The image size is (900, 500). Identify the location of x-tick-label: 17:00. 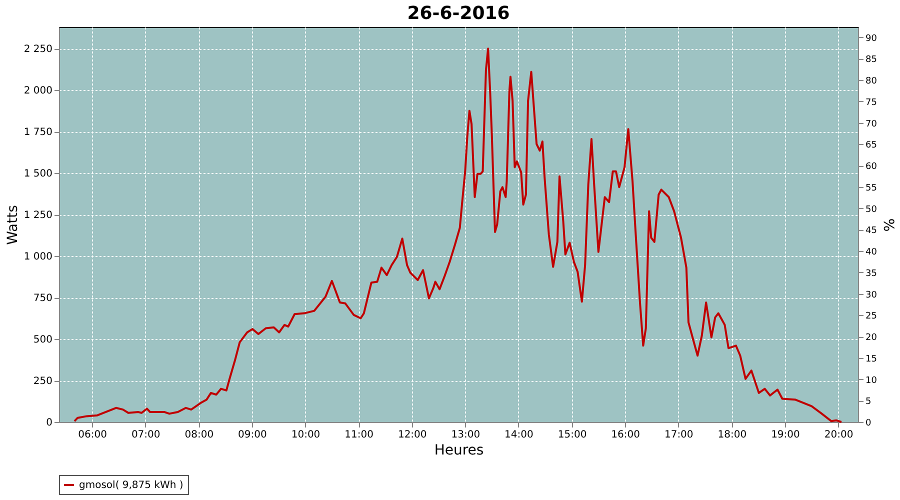
(679, 435).